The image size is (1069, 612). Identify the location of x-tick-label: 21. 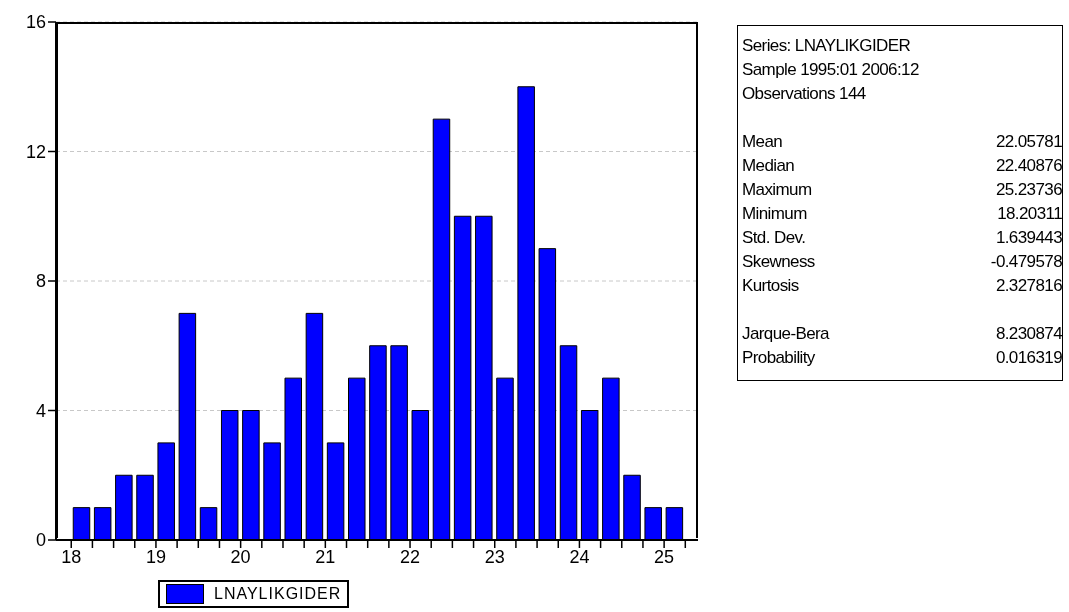
(325, 556).